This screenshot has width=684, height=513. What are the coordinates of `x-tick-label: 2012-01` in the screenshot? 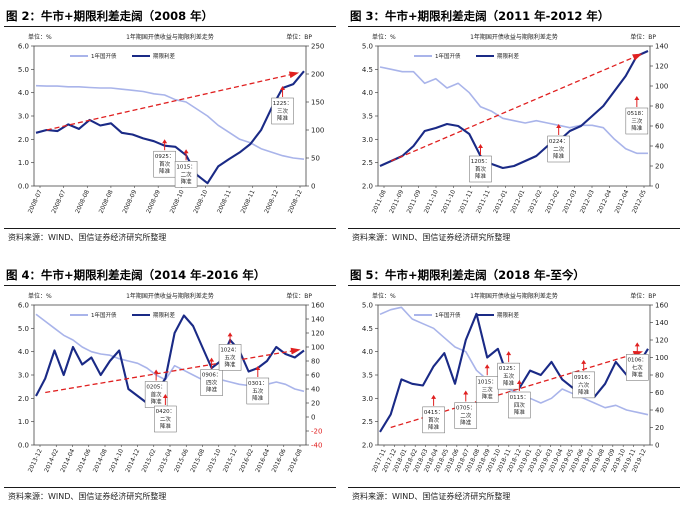 It's located at (518, 202).